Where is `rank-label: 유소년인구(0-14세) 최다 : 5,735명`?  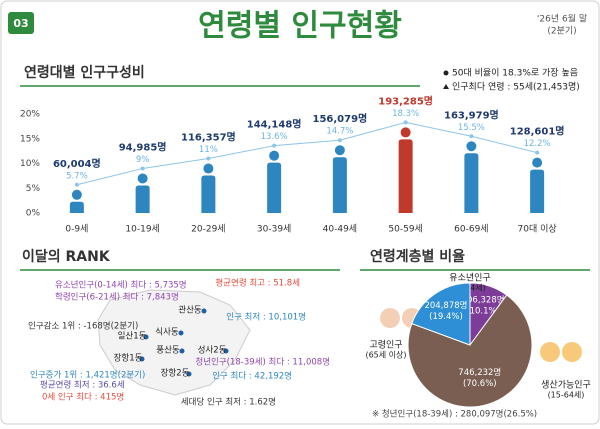
rank-label: 유소년인구(0-14세) 최다 : 5,735명 is located at coordinates (121, 285).